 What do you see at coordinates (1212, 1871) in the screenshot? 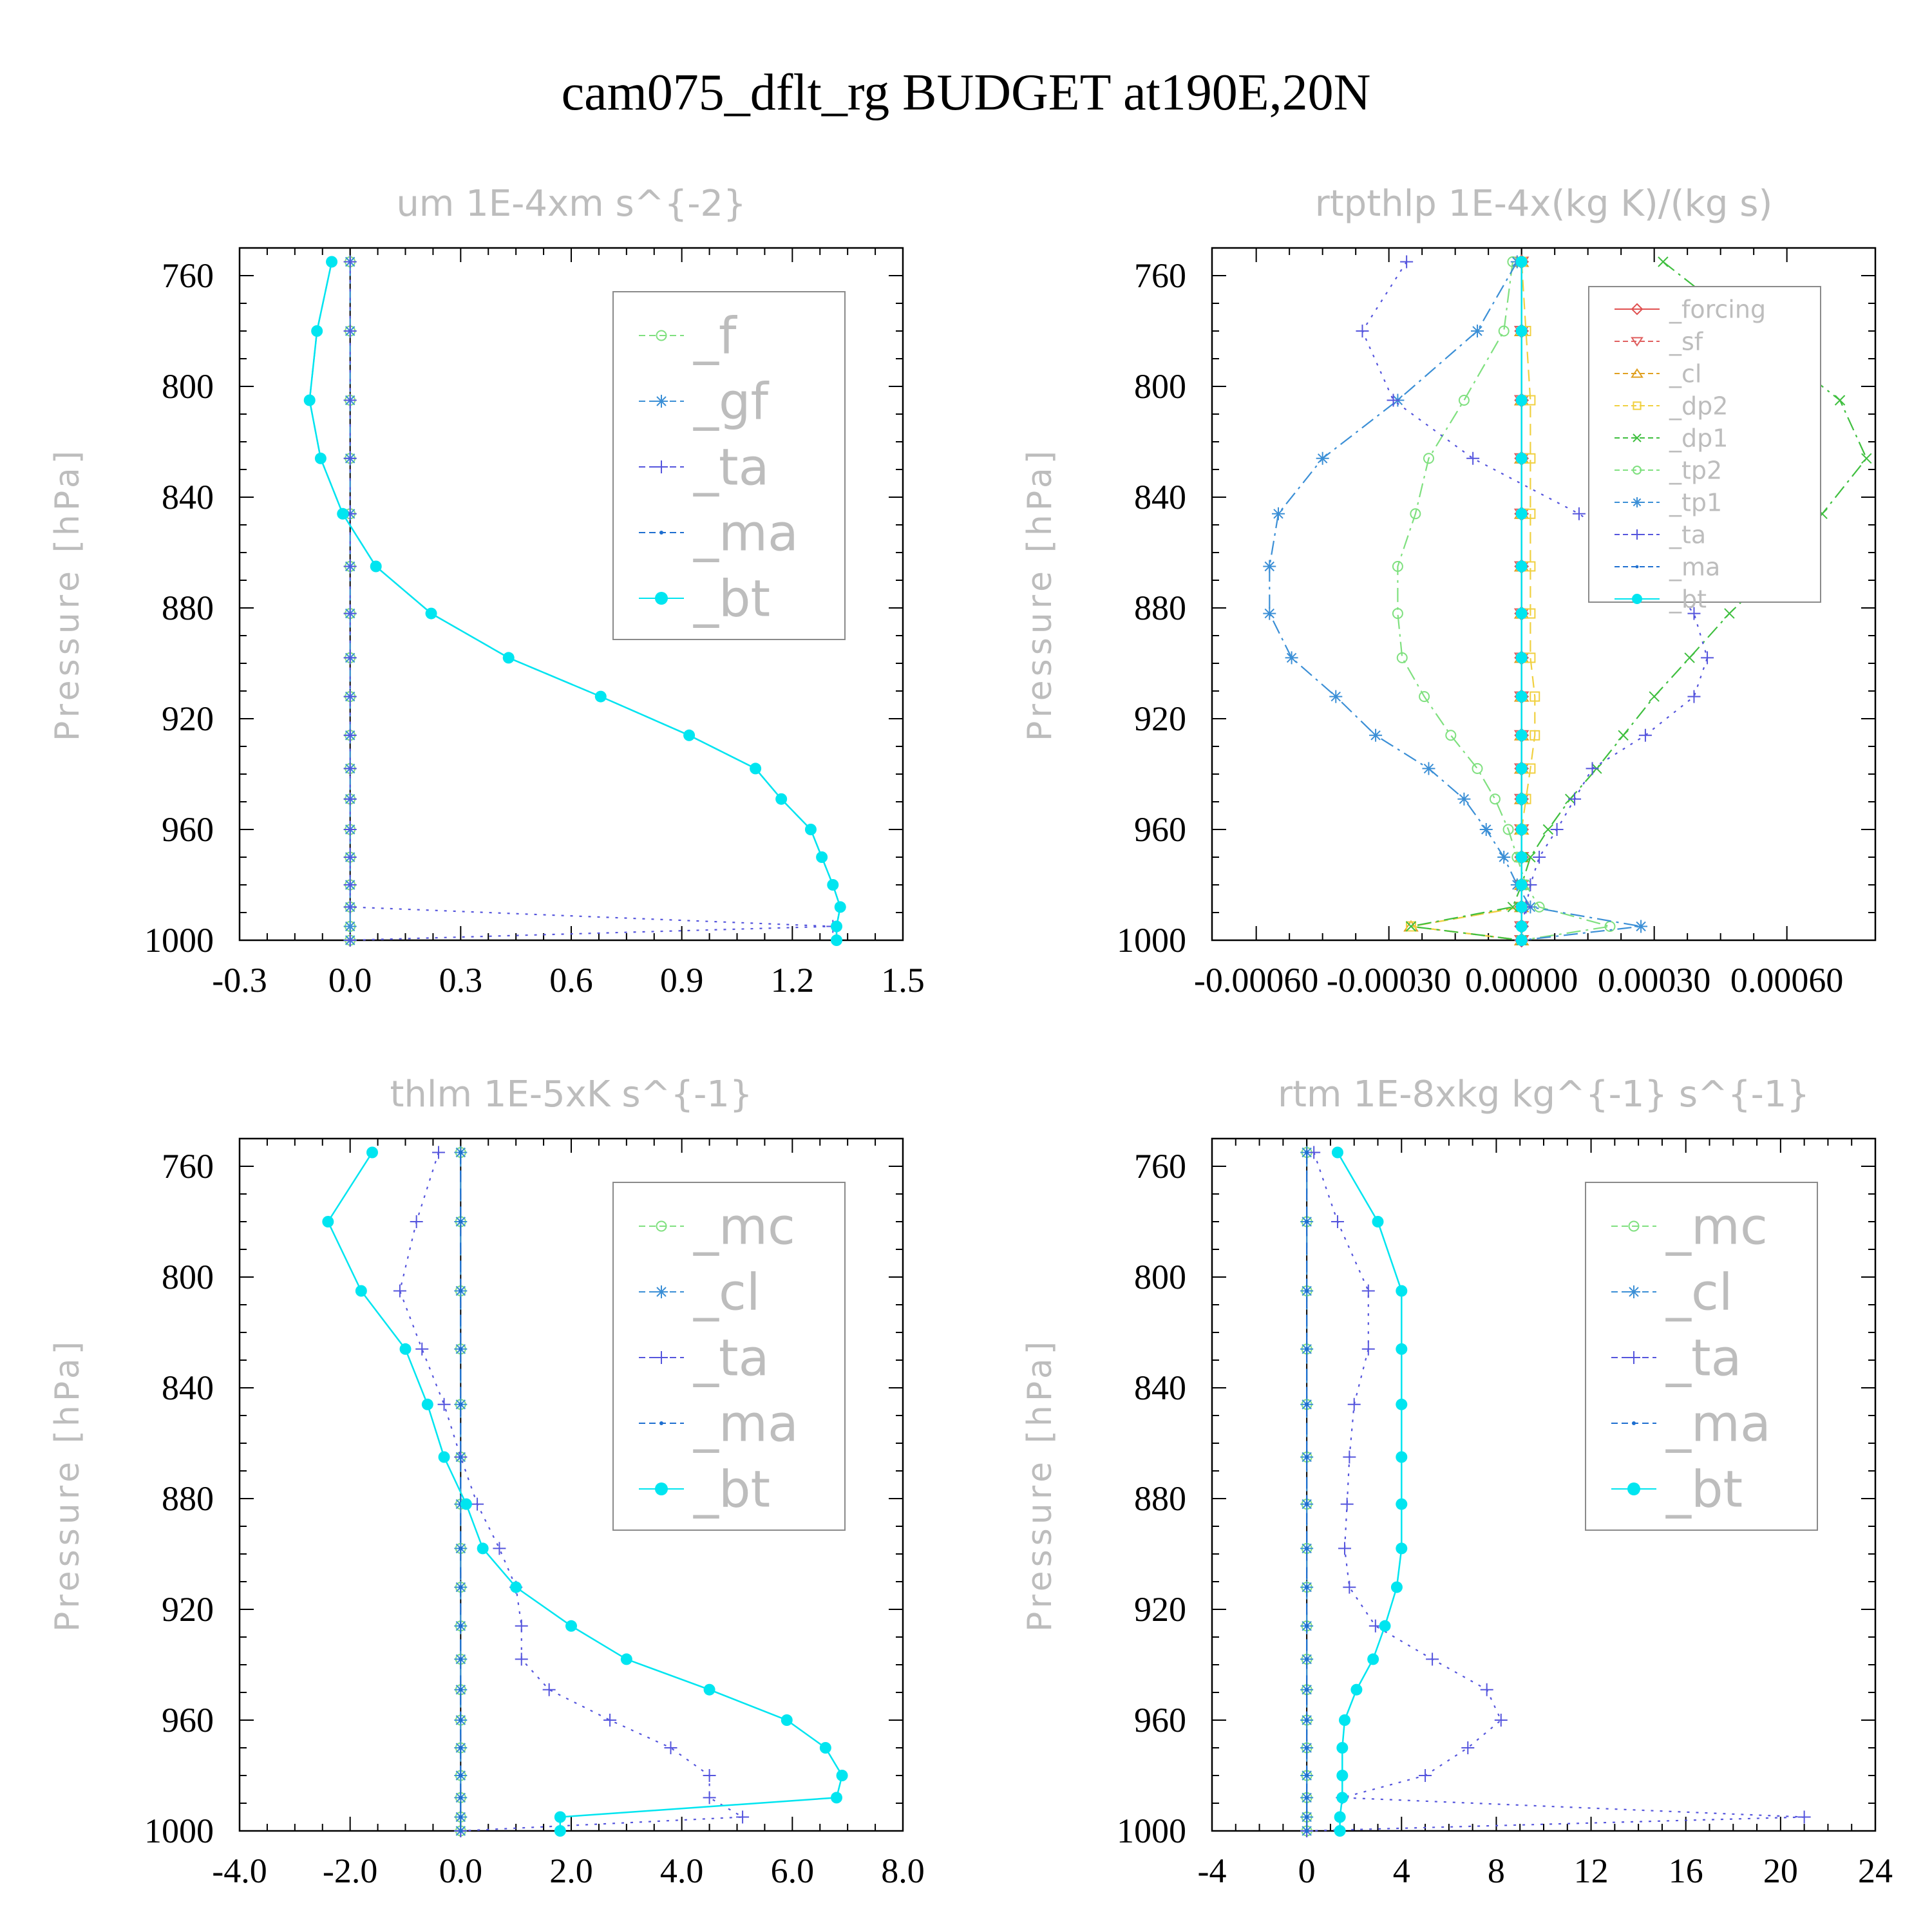
I see `x-tick-label: -4` at bounding box center [1212, 1871].